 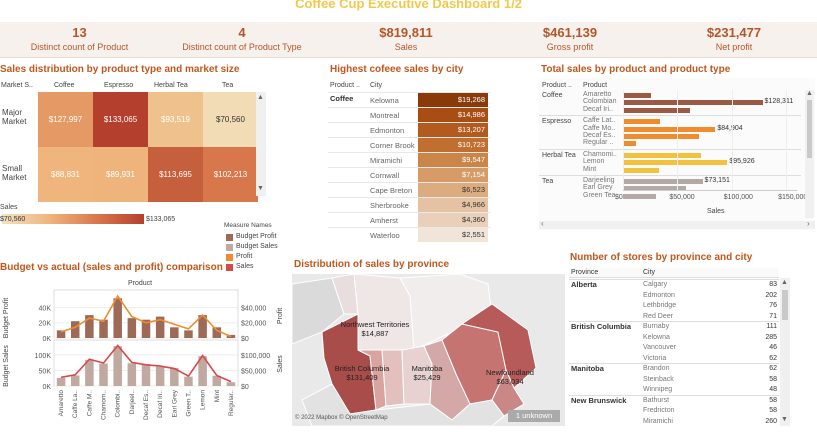 What do you see at coordinates (261, 144) in the screenshot?
I see `heatmap-scrollbar: ▲ ▼` at bounding box center [261, 144].